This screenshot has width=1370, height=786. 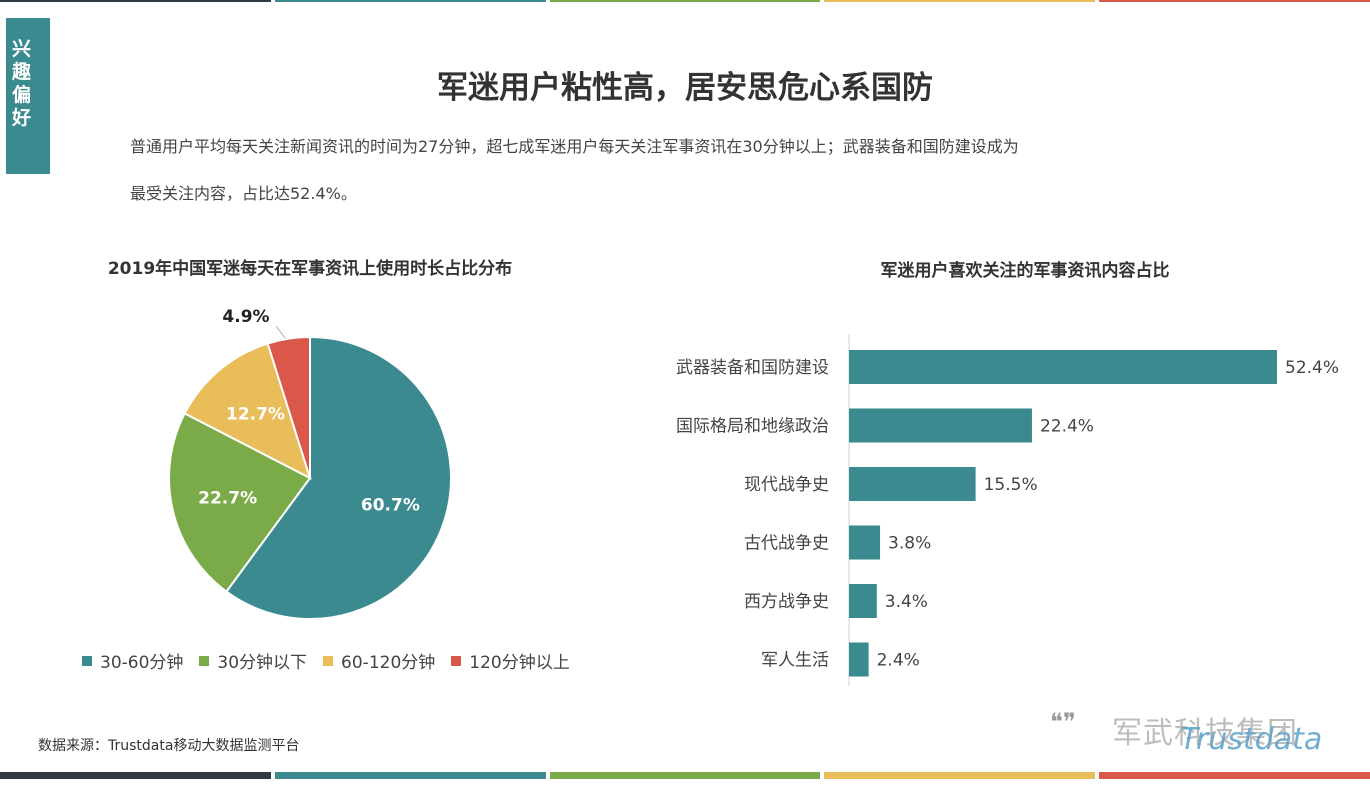 I want to click on bar-category-label: 古代战争史, so click(x=786, y=544).